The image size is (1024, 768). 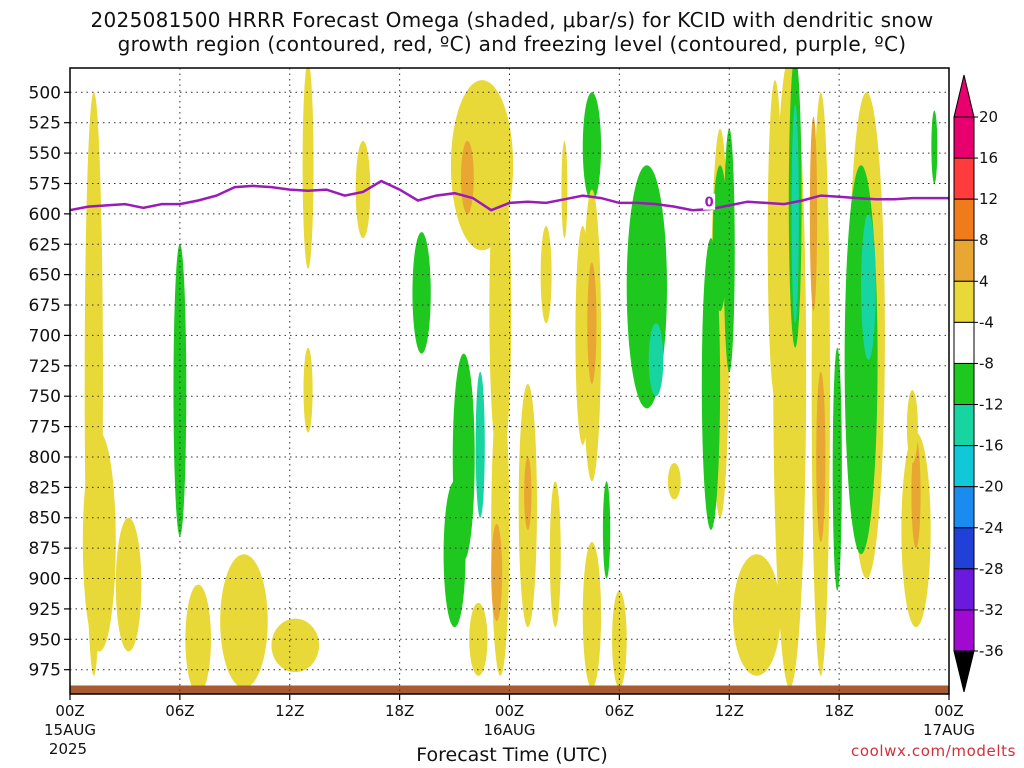 I want to click on y-tick-label-14: 850, so click(x=45, y=519).